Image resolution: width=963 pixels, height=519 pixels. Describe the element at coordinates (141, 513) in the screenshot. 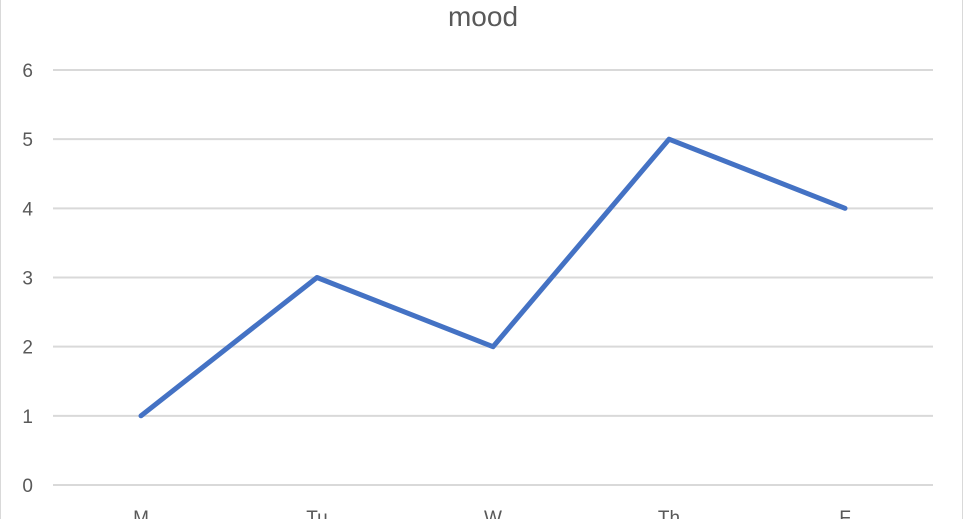

I see `x-tick-label-m: M` at that location.